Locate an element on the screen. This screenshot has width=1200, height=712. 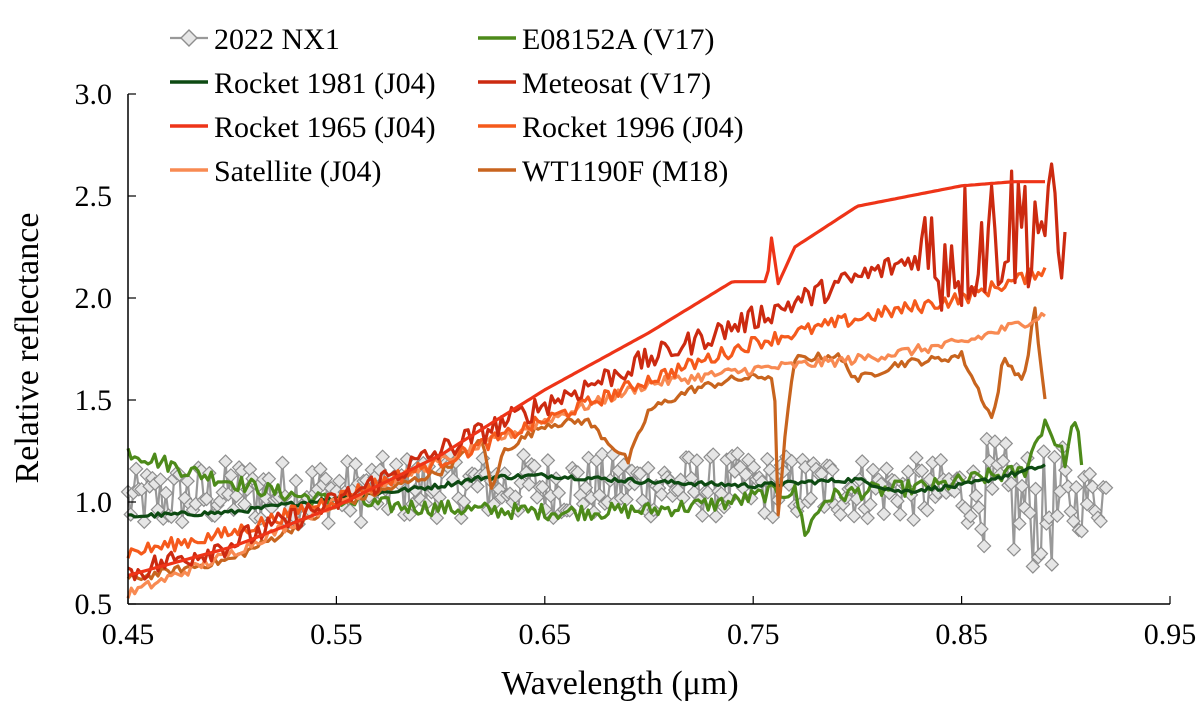
x-tick-label: 0.65 is located at coordinates (545, 634).